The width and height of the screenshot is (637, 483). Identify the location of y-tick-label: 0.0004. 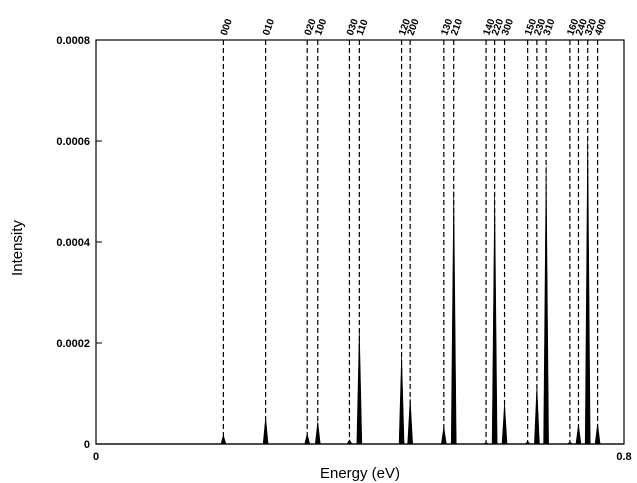
(73, 243).